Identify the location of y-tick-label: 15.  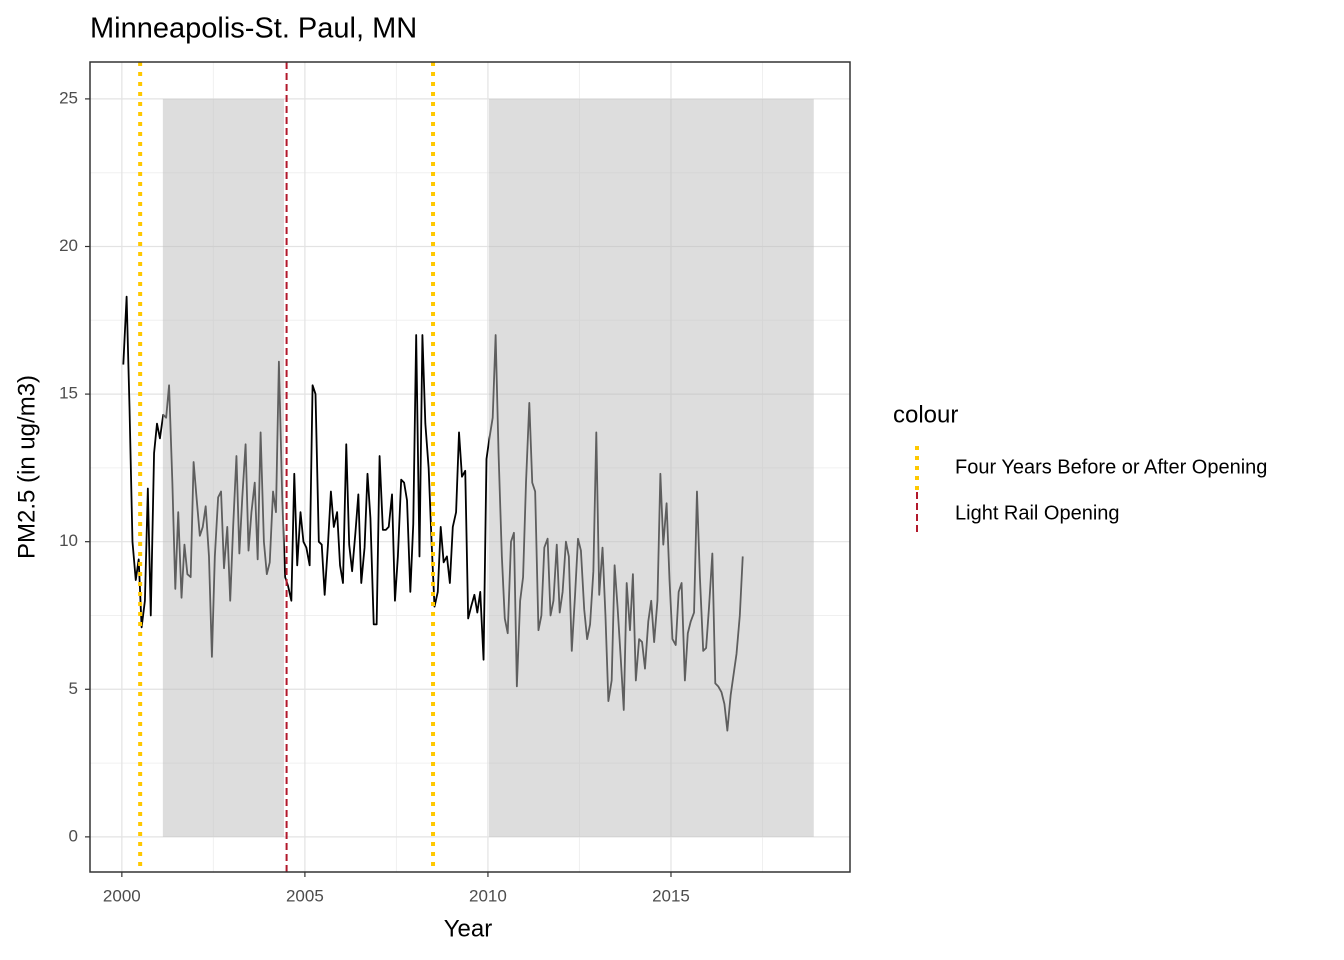
(68, 393).